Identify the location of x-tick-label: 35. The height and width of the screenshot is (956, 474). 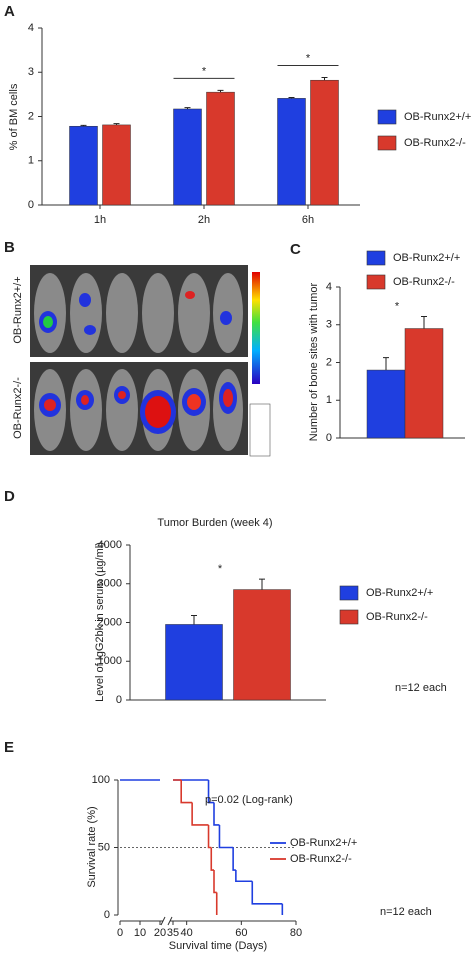
(173, 933).